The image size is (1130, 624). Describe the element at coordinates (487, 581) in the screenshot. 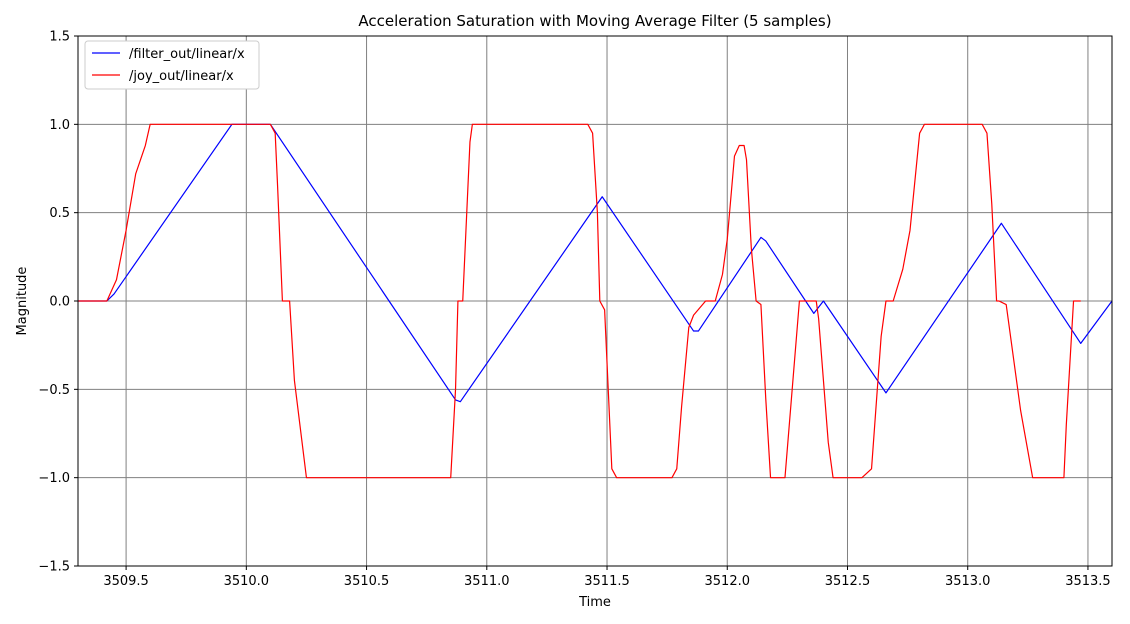

I see `x-tick-label: 3511.0` at that location.